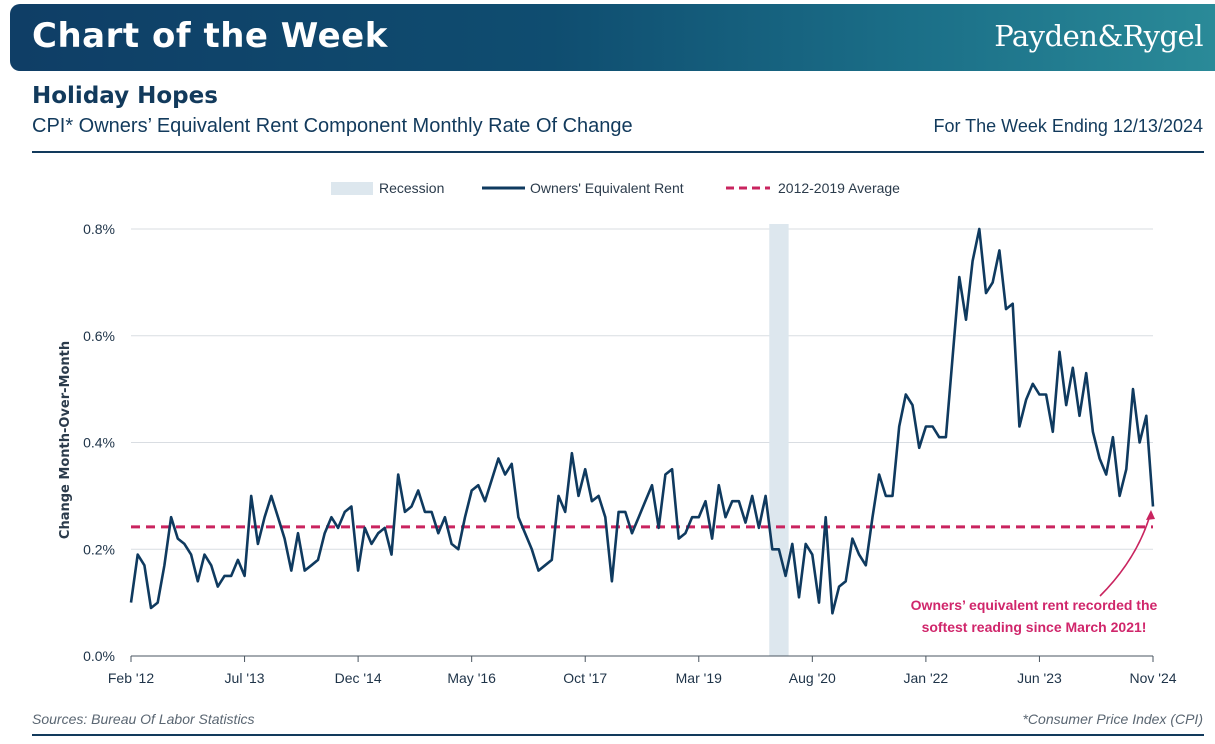 The image size is (1215, 744). I want to click on week-ending: For The Week Ending 12/13/2024, so click(1068, 126).